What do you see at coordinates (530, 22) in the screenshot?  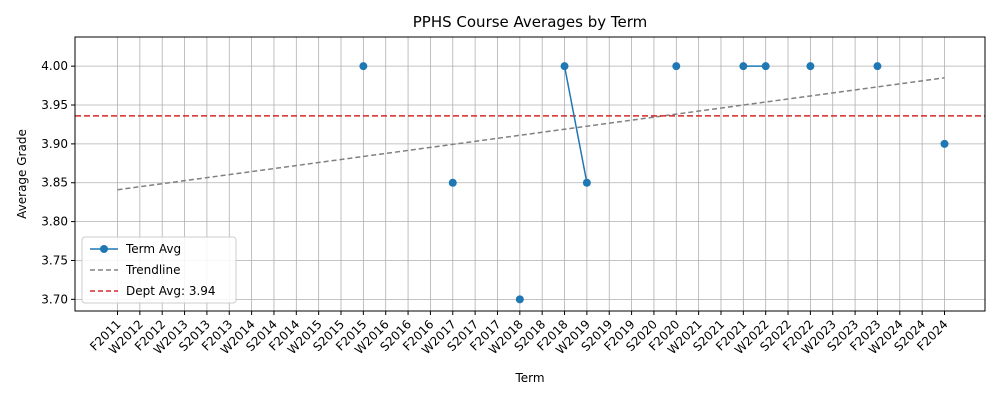 I see `chart-title: PPHS Course Averages by Term` at bounding box center [530, 22].